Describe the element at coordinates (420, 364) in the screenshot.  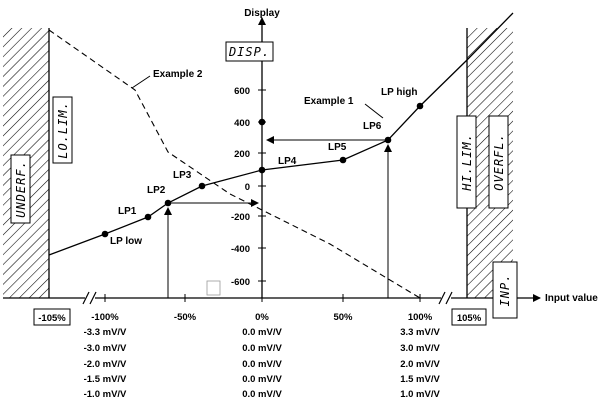
I see `mv-table-cell: 2.0 mV/V` at that location.